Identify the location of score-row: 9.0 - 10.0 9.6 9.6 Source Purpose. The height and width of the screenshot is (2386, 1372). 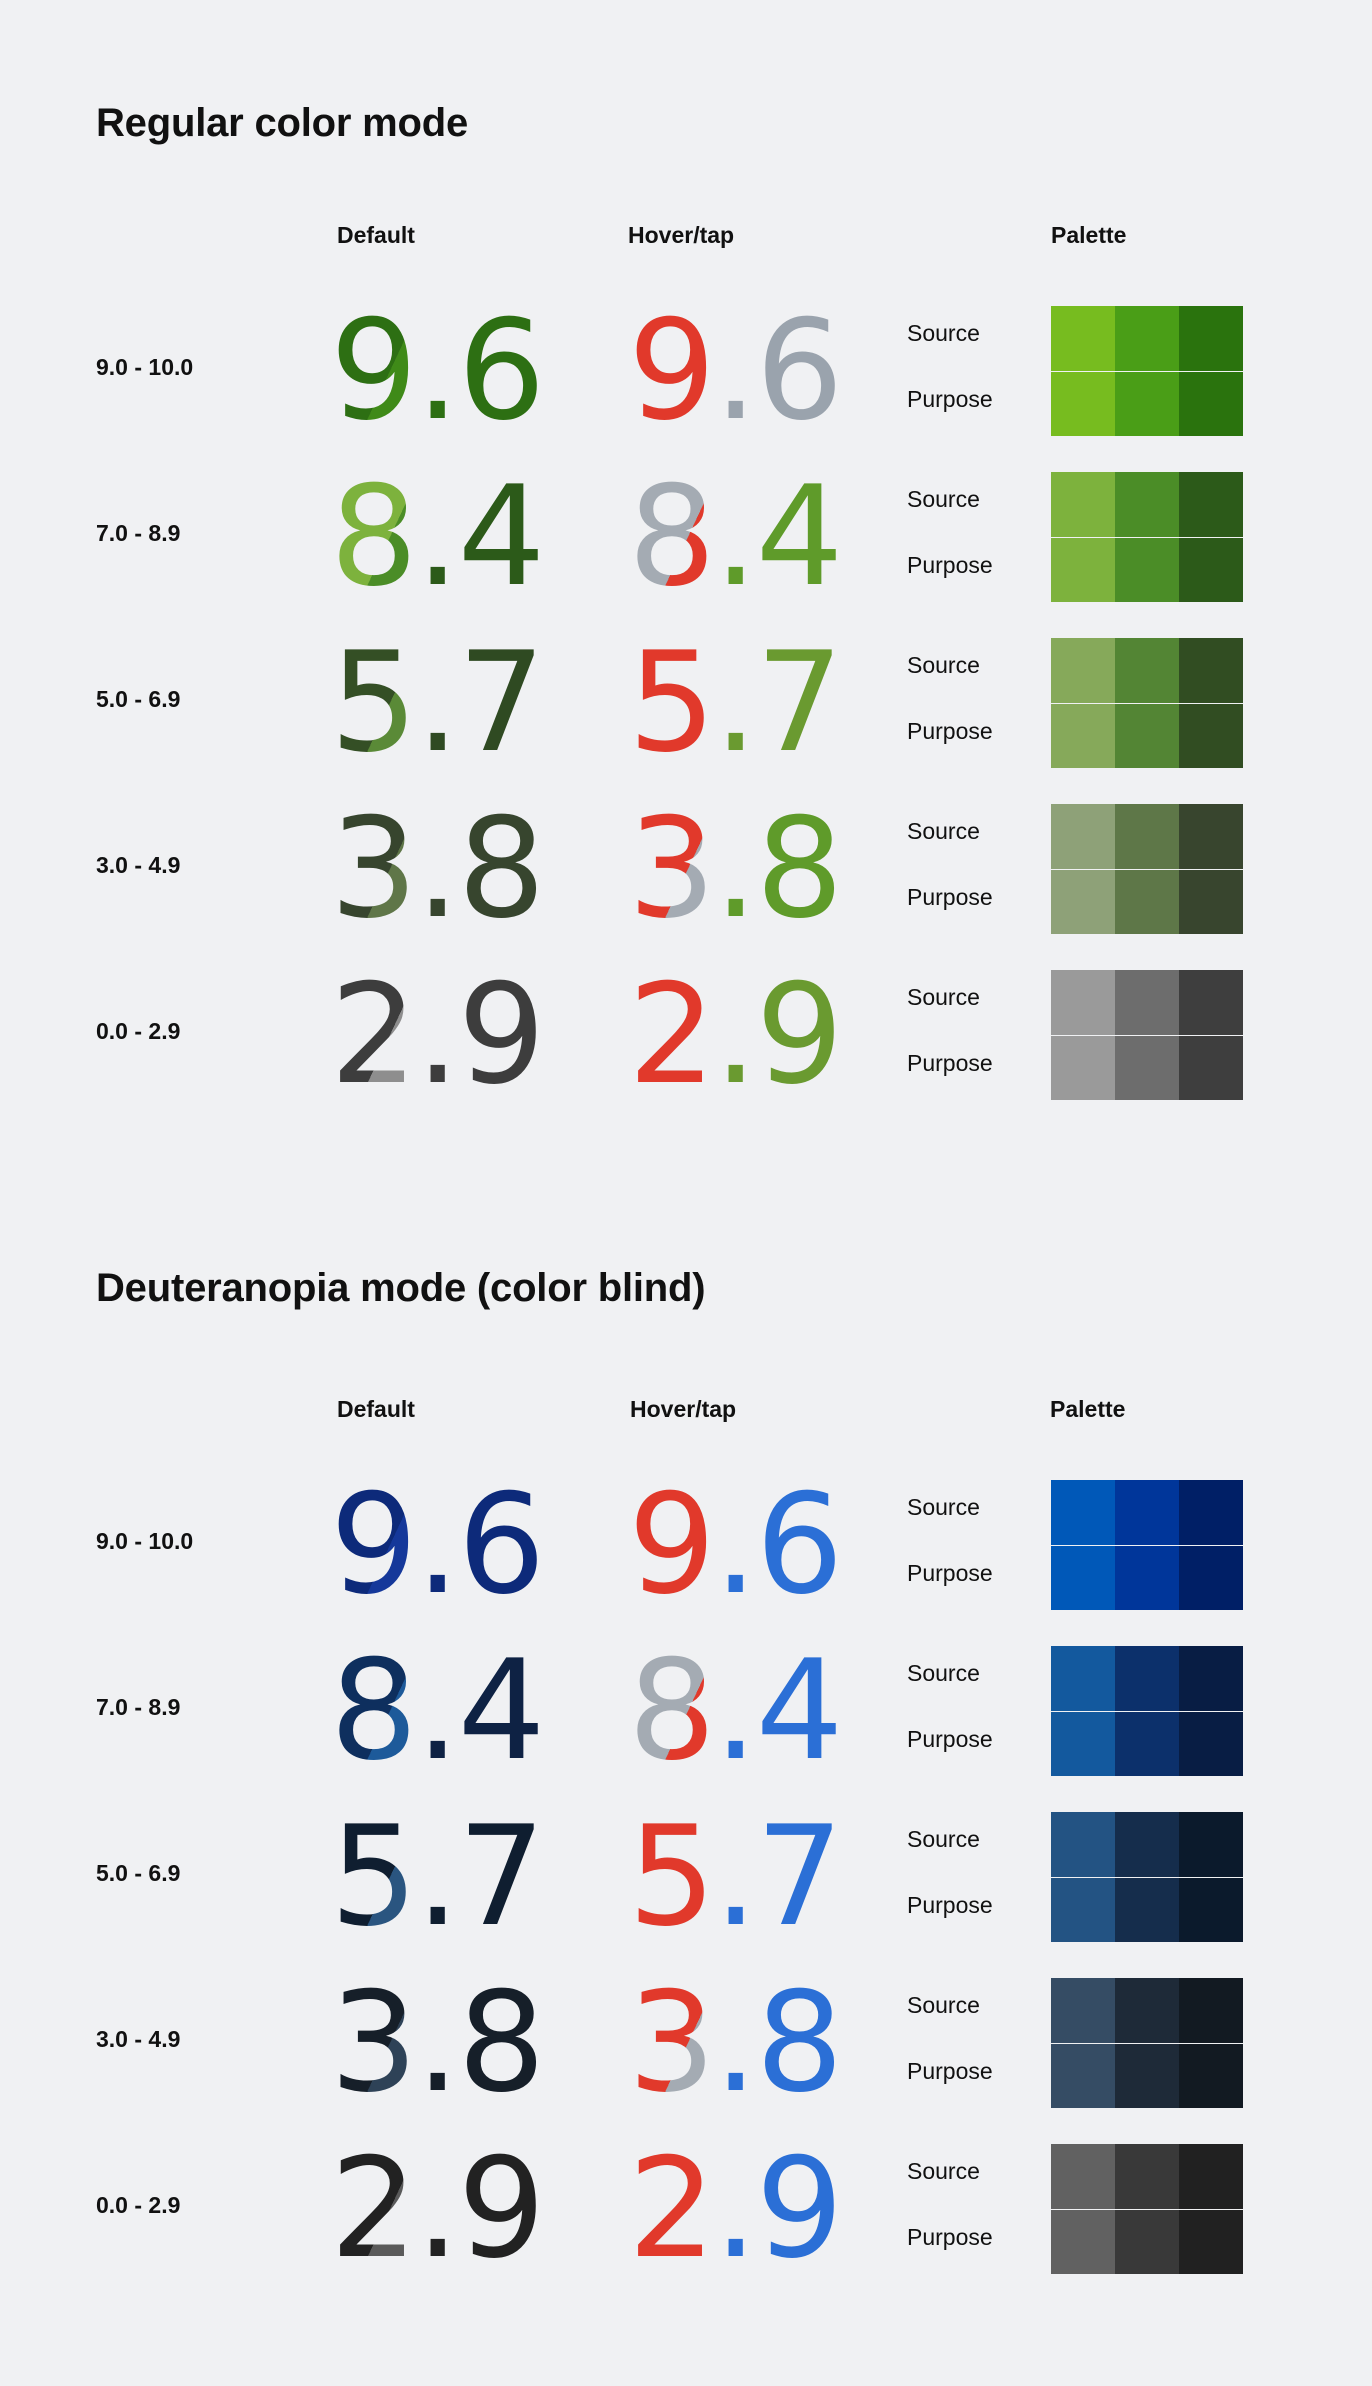
(686, 1544).